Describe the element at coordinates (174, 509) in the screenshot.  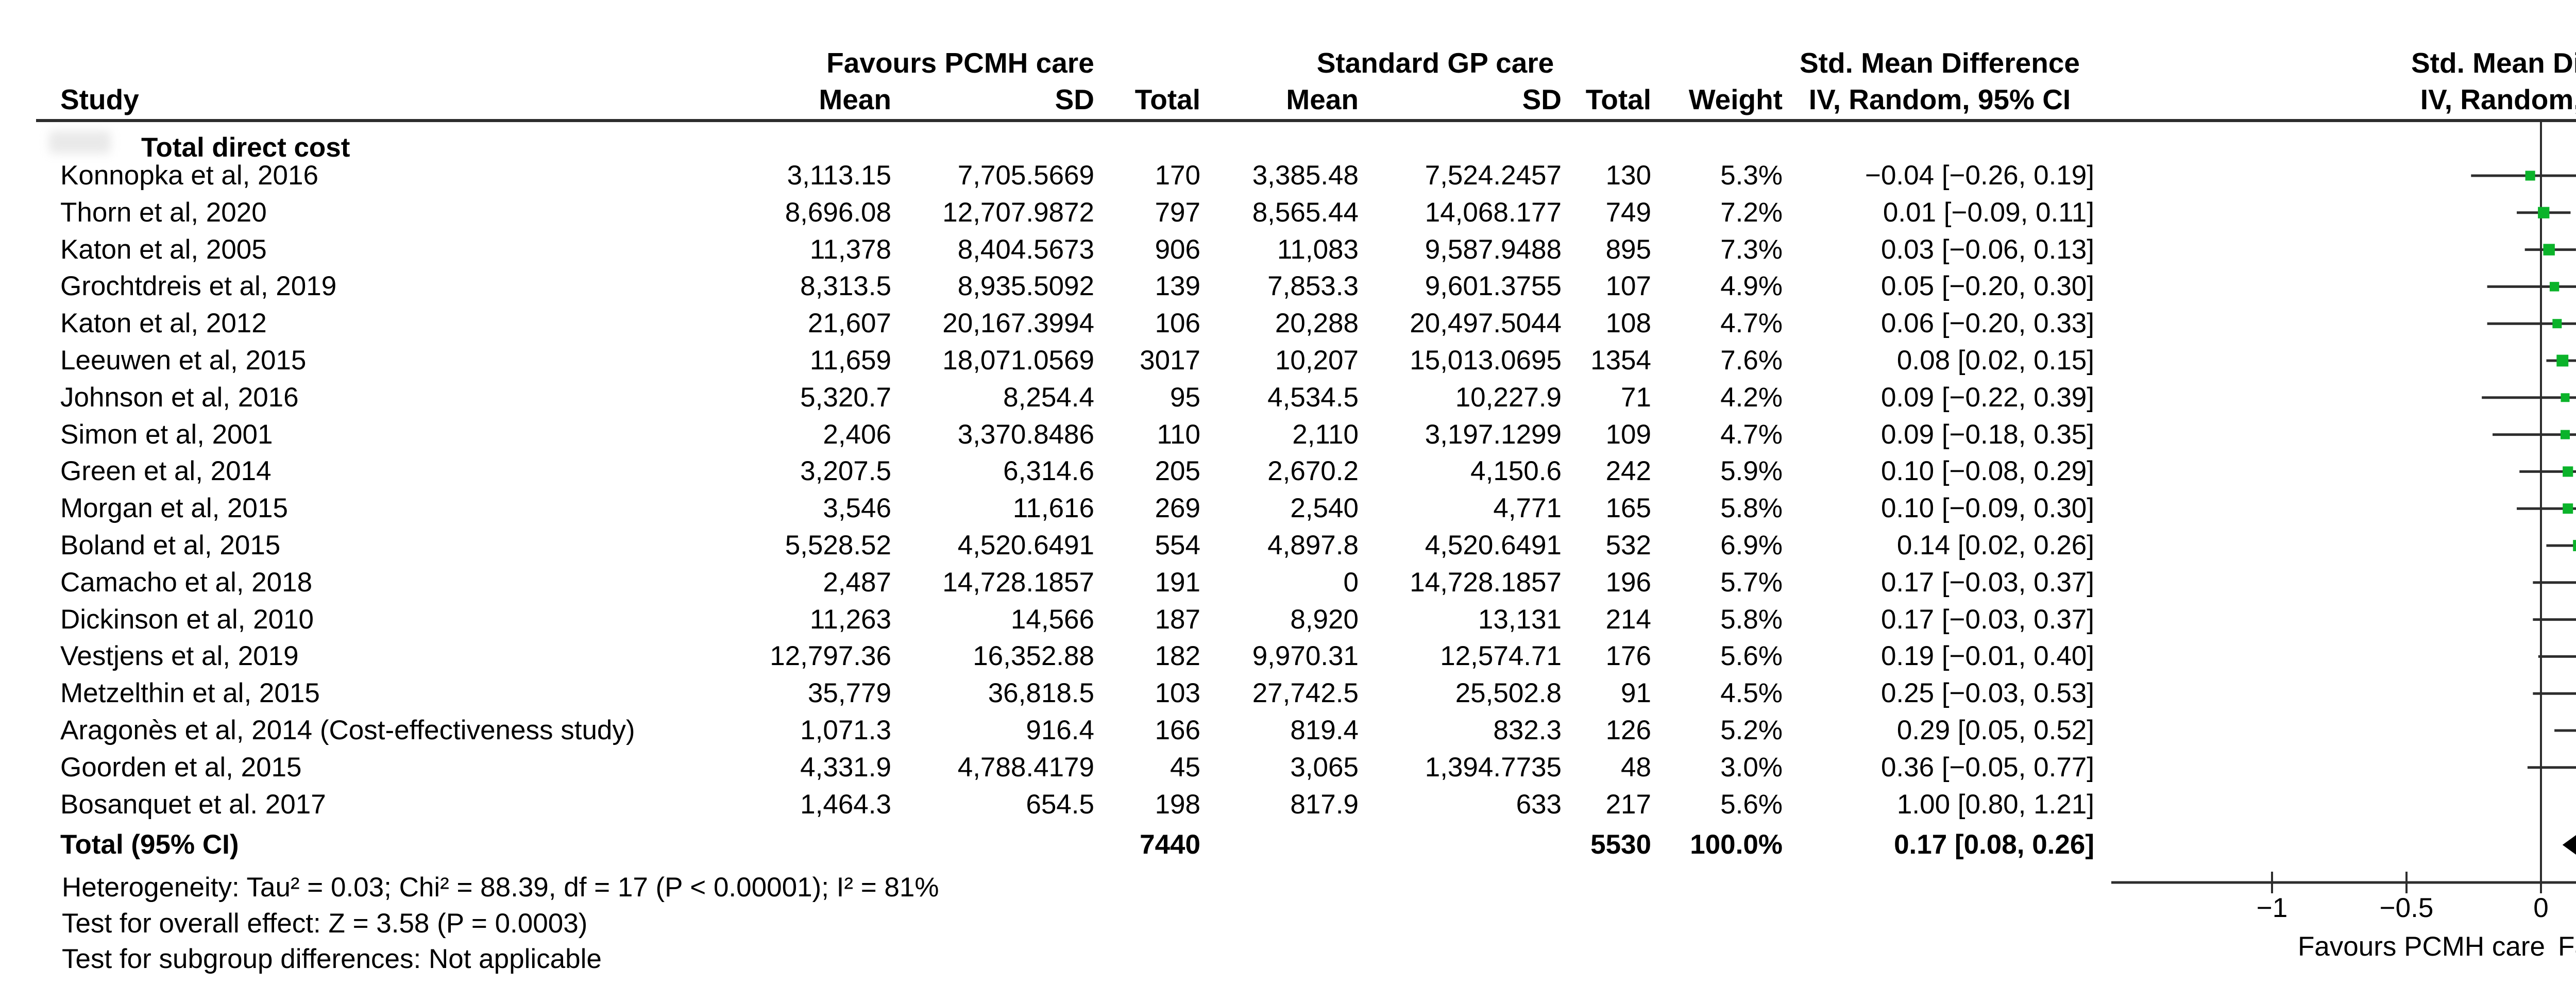
I see `study-name: Morgan et al, 2015` at that location.